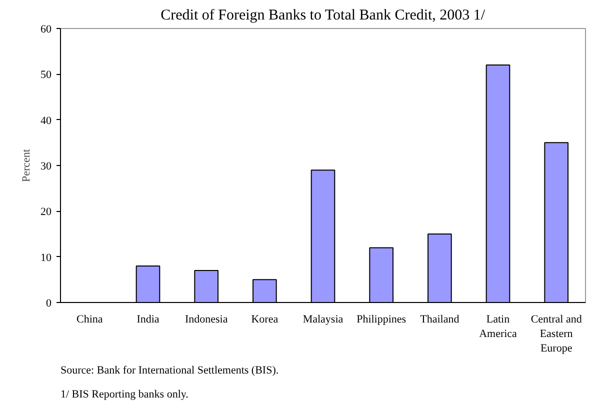 This screenshot has height=412, width=608. What do you see at coordinates (49, 304) in the screenshot?
I see `y-tick-label: 0` at bounding box center [49, 304].